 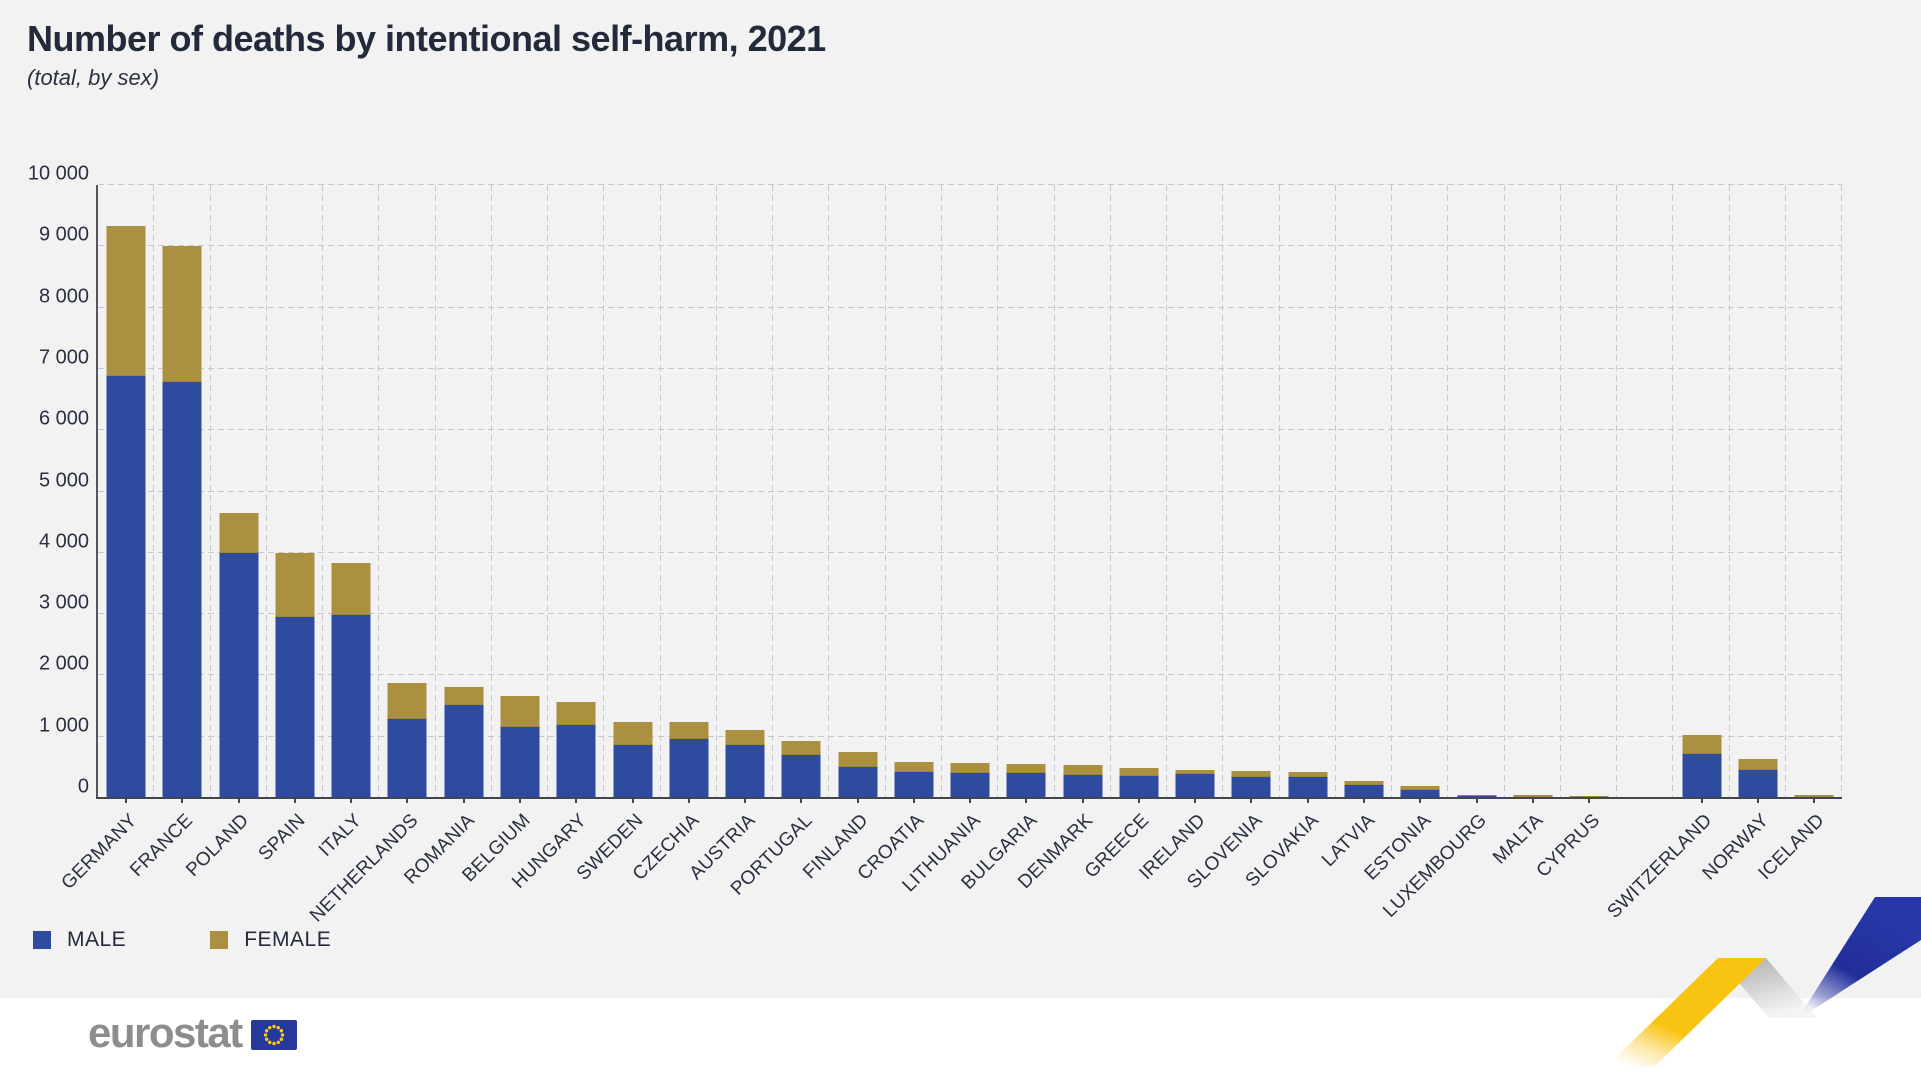 I want to click on bar-slot-germany: GERMANY, so click(x=106, y=539).